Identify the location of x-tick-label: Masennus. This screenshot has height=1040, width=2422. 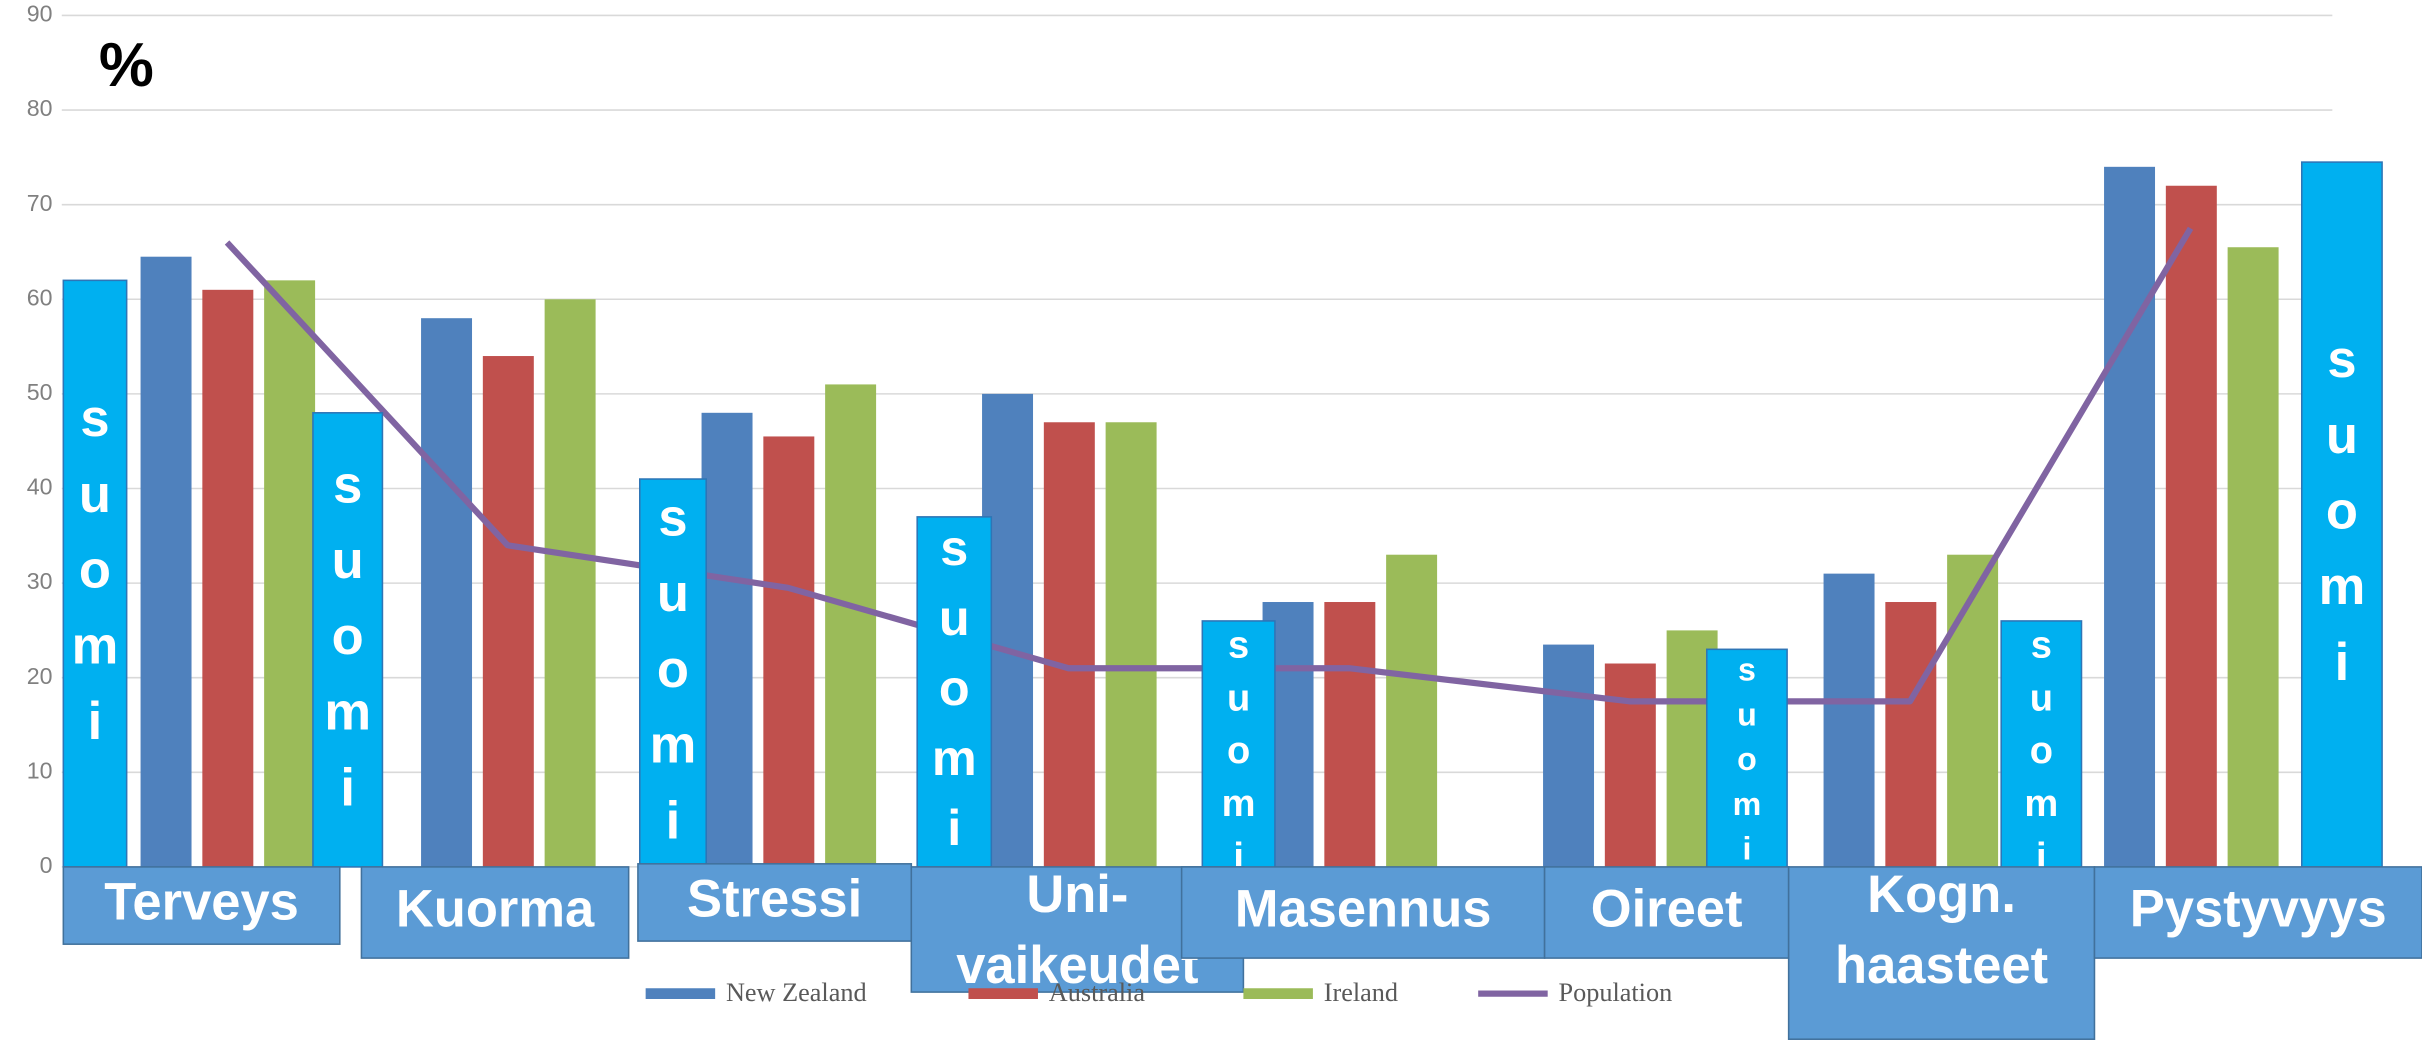
(1363, 908).